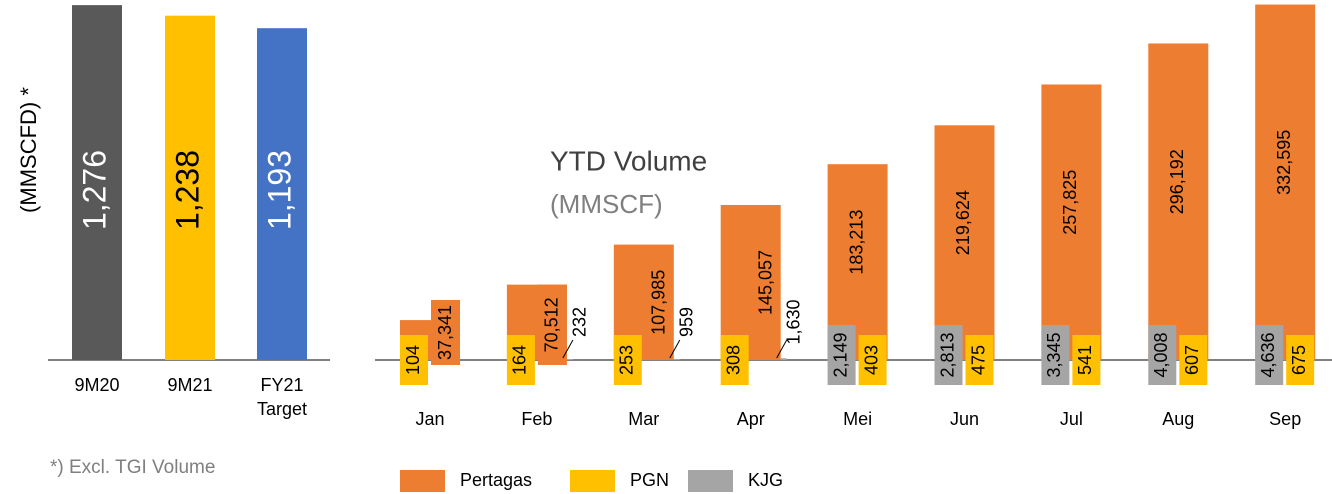  Describe the element at coordinates (751, 419) in the screenshot. I see `x-tick-label: Apr` at that location.